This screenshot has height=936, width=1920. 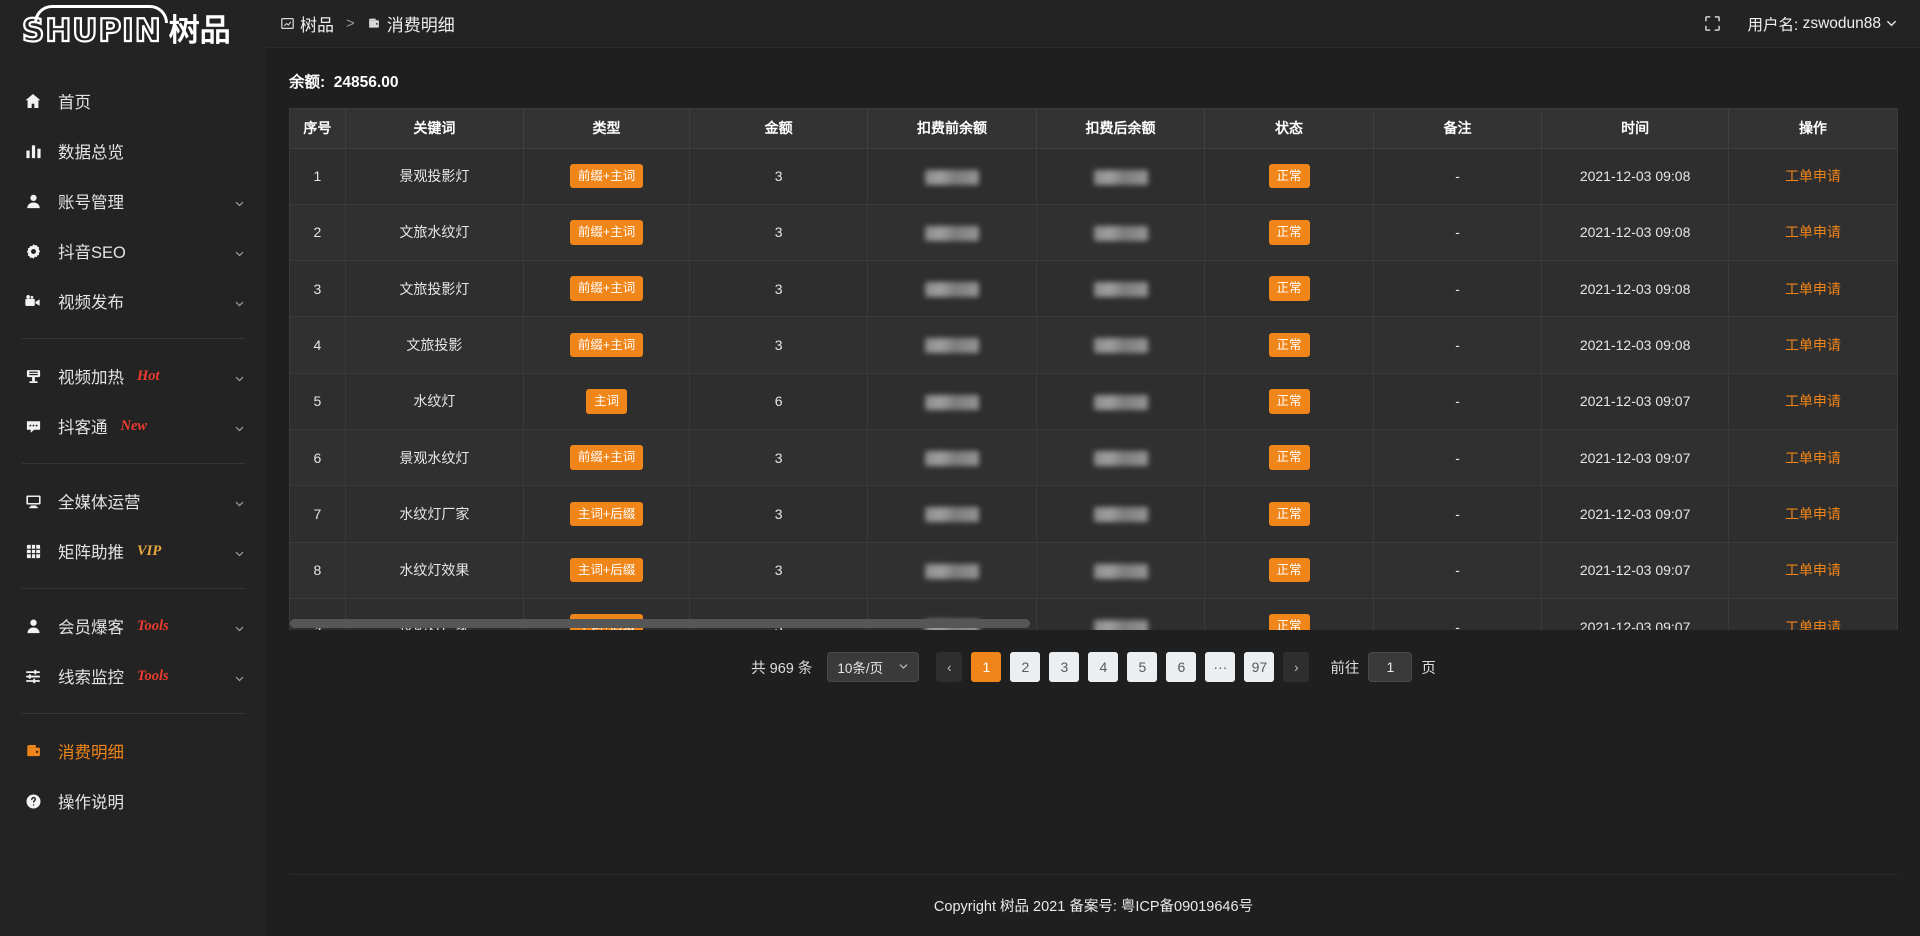 What do you see at coordinates (74, 103) in the screenshot?
I see `sidebar-item-label: 首页` at bounding box center [74, 103].